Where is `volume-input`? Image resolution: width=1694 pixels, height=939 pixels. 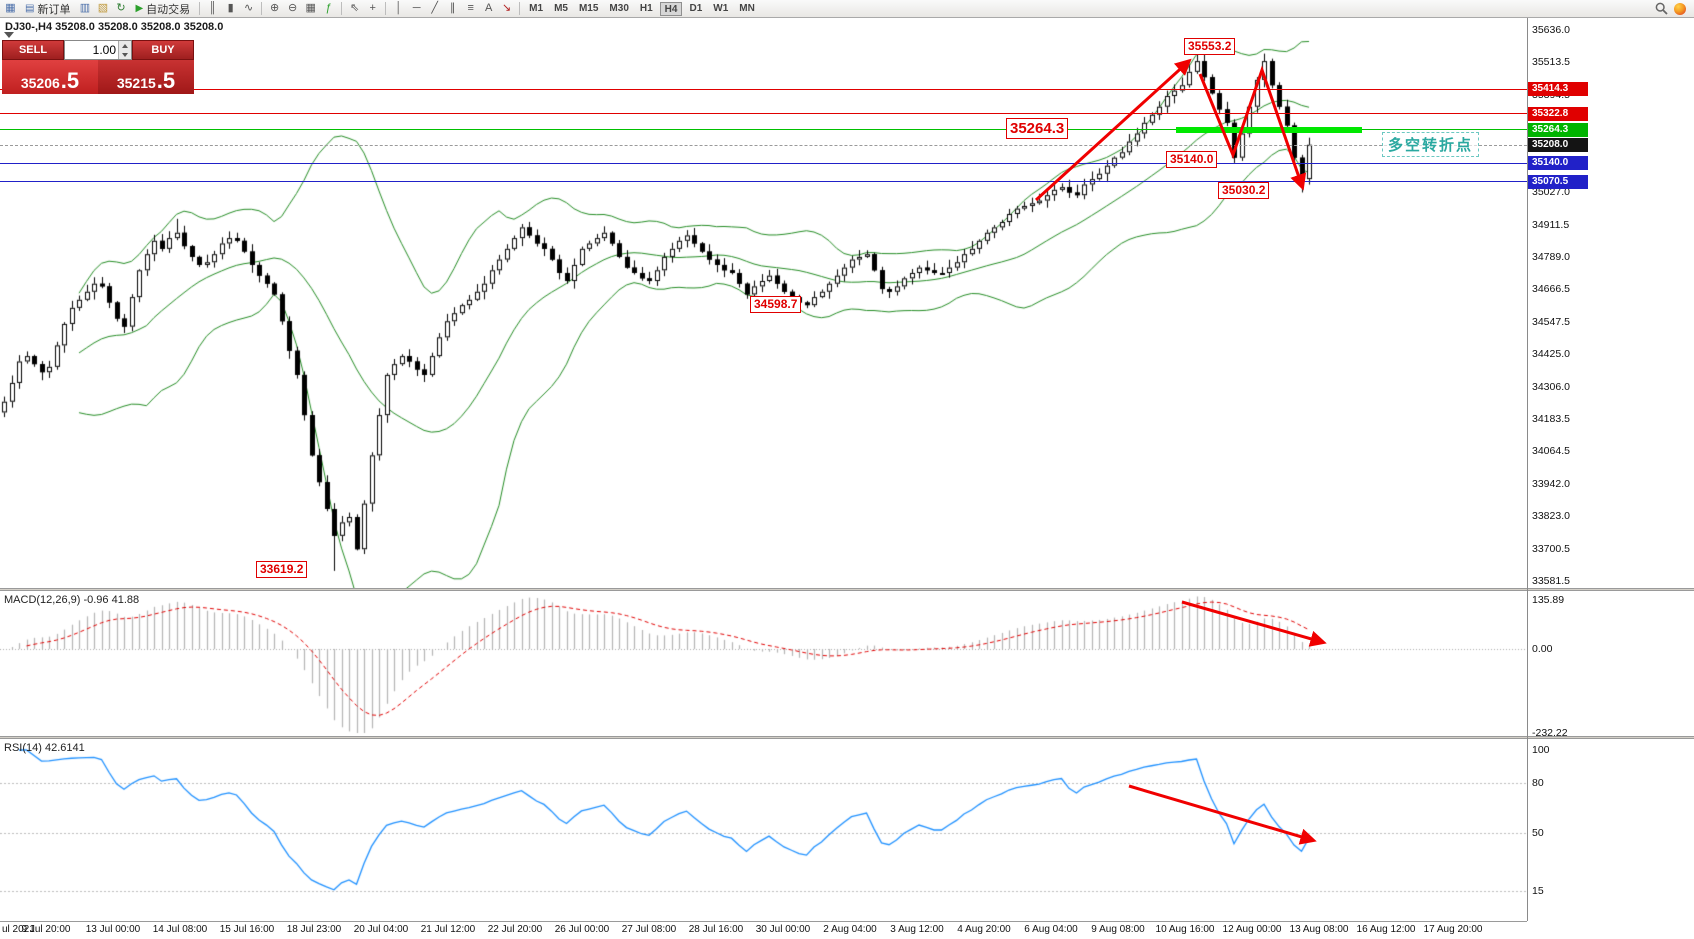 volume-input is located at coordinates (91, 50).